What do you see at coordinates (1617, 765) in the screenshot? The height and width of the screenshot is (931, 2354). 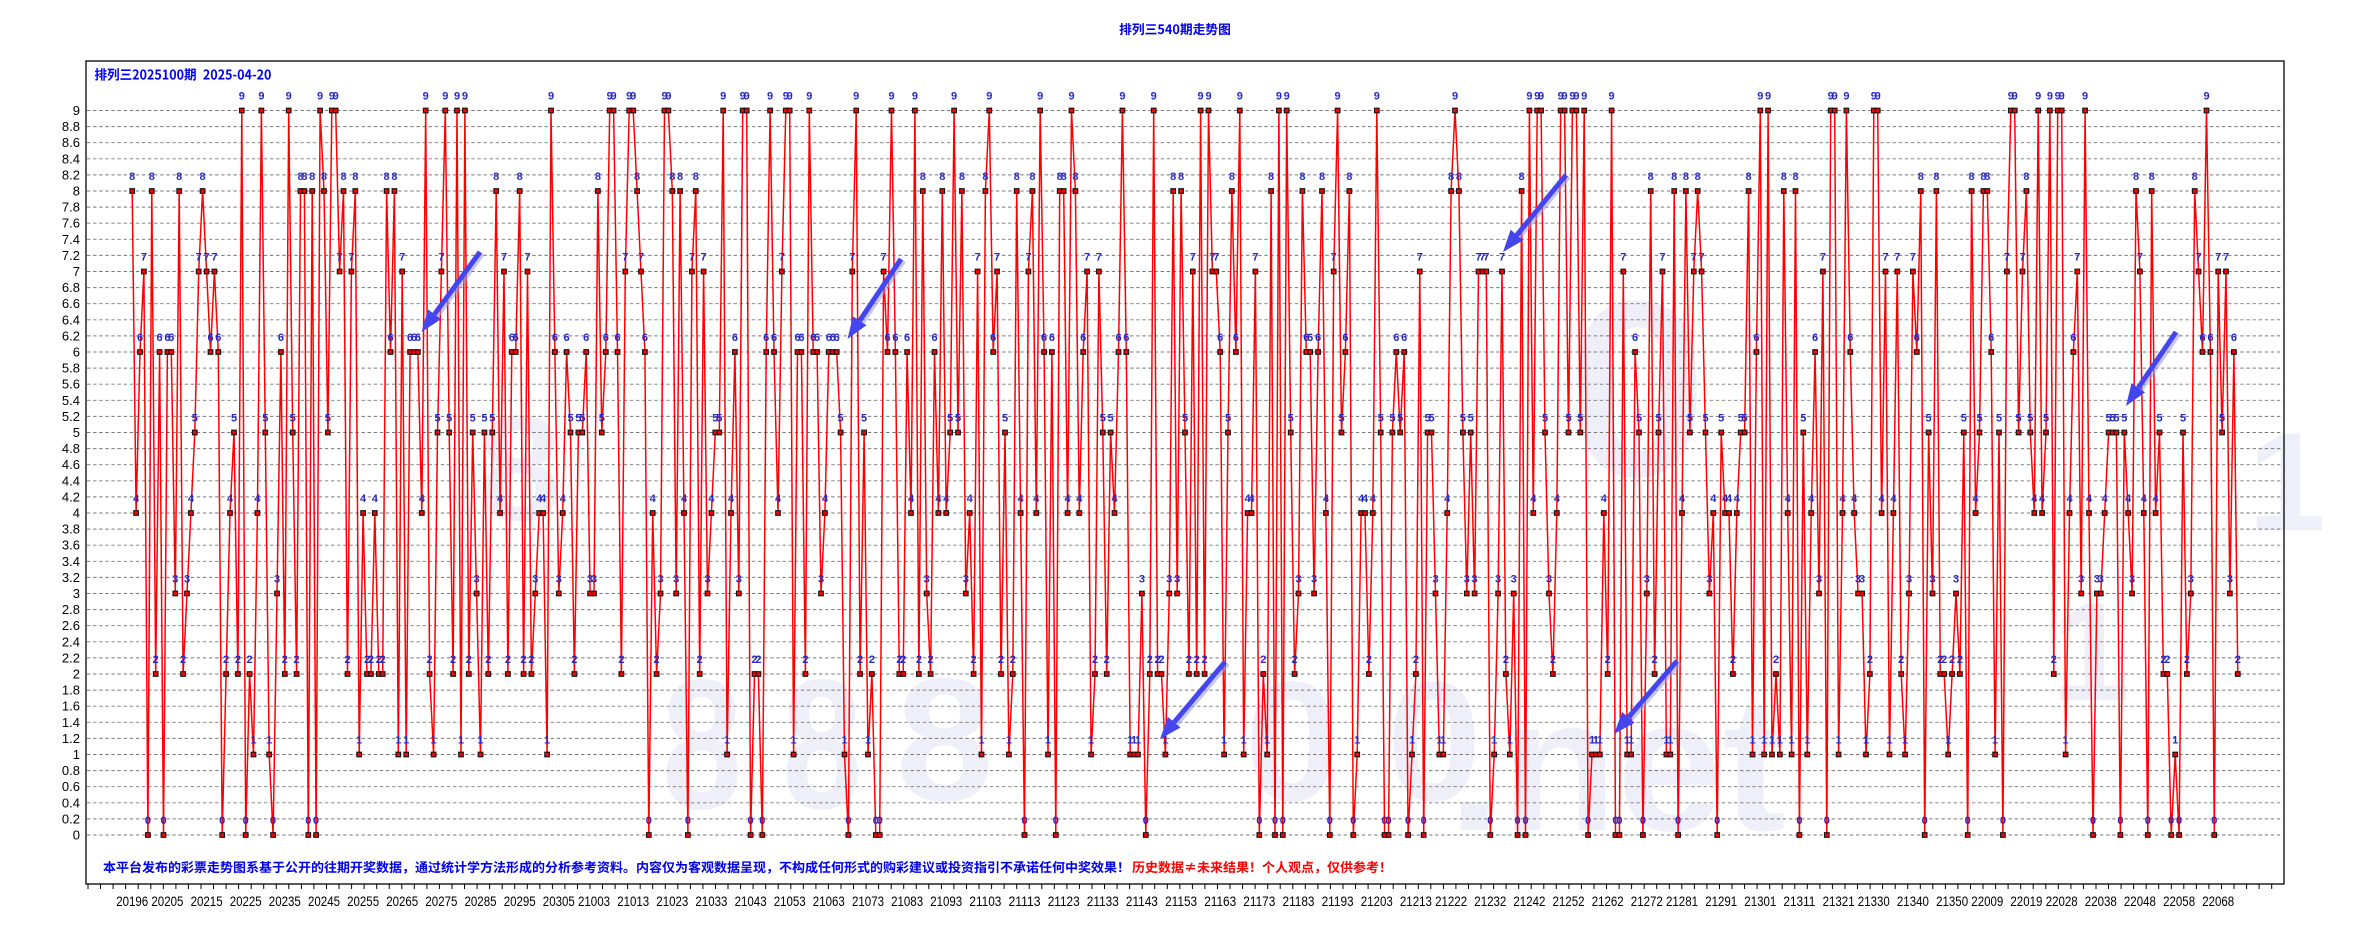 I see `svg-text: .net` at bounding box center [1617, 765].